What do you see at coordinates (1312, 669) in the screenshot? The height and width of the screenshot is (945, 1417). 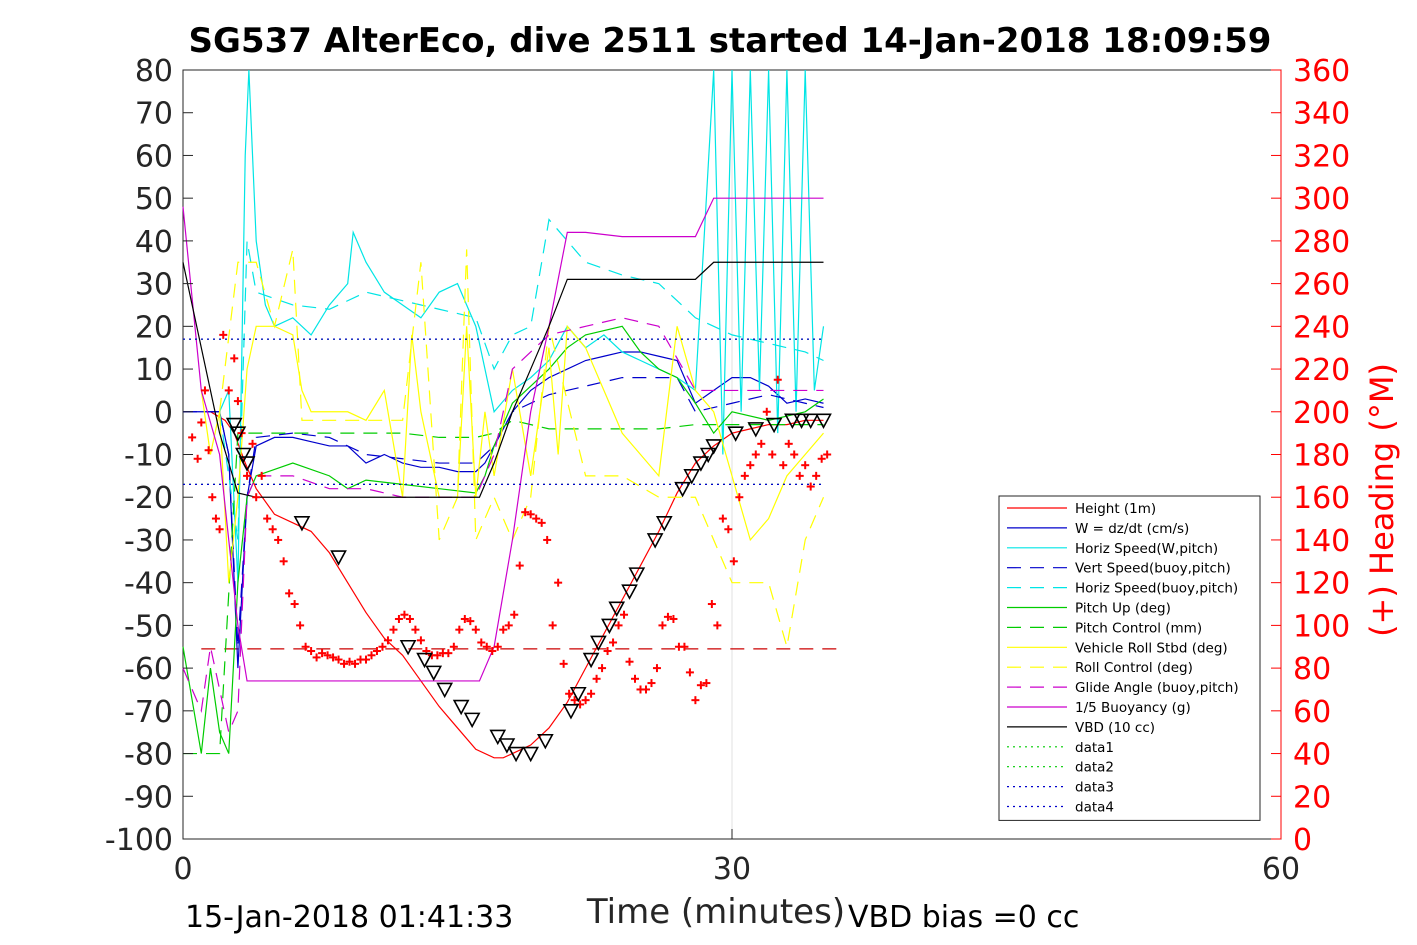 I see `y-right-tick-label: 80` at bounding box center [1312, 669].